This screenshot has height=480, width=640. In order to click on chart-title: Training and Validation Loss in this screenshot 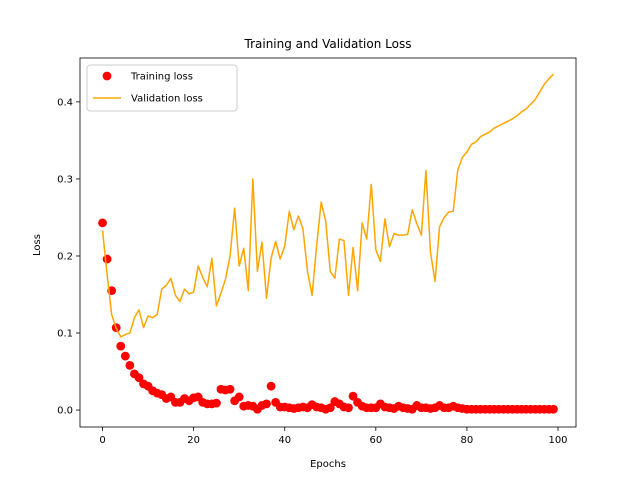, I will do `click(328, 44)`.